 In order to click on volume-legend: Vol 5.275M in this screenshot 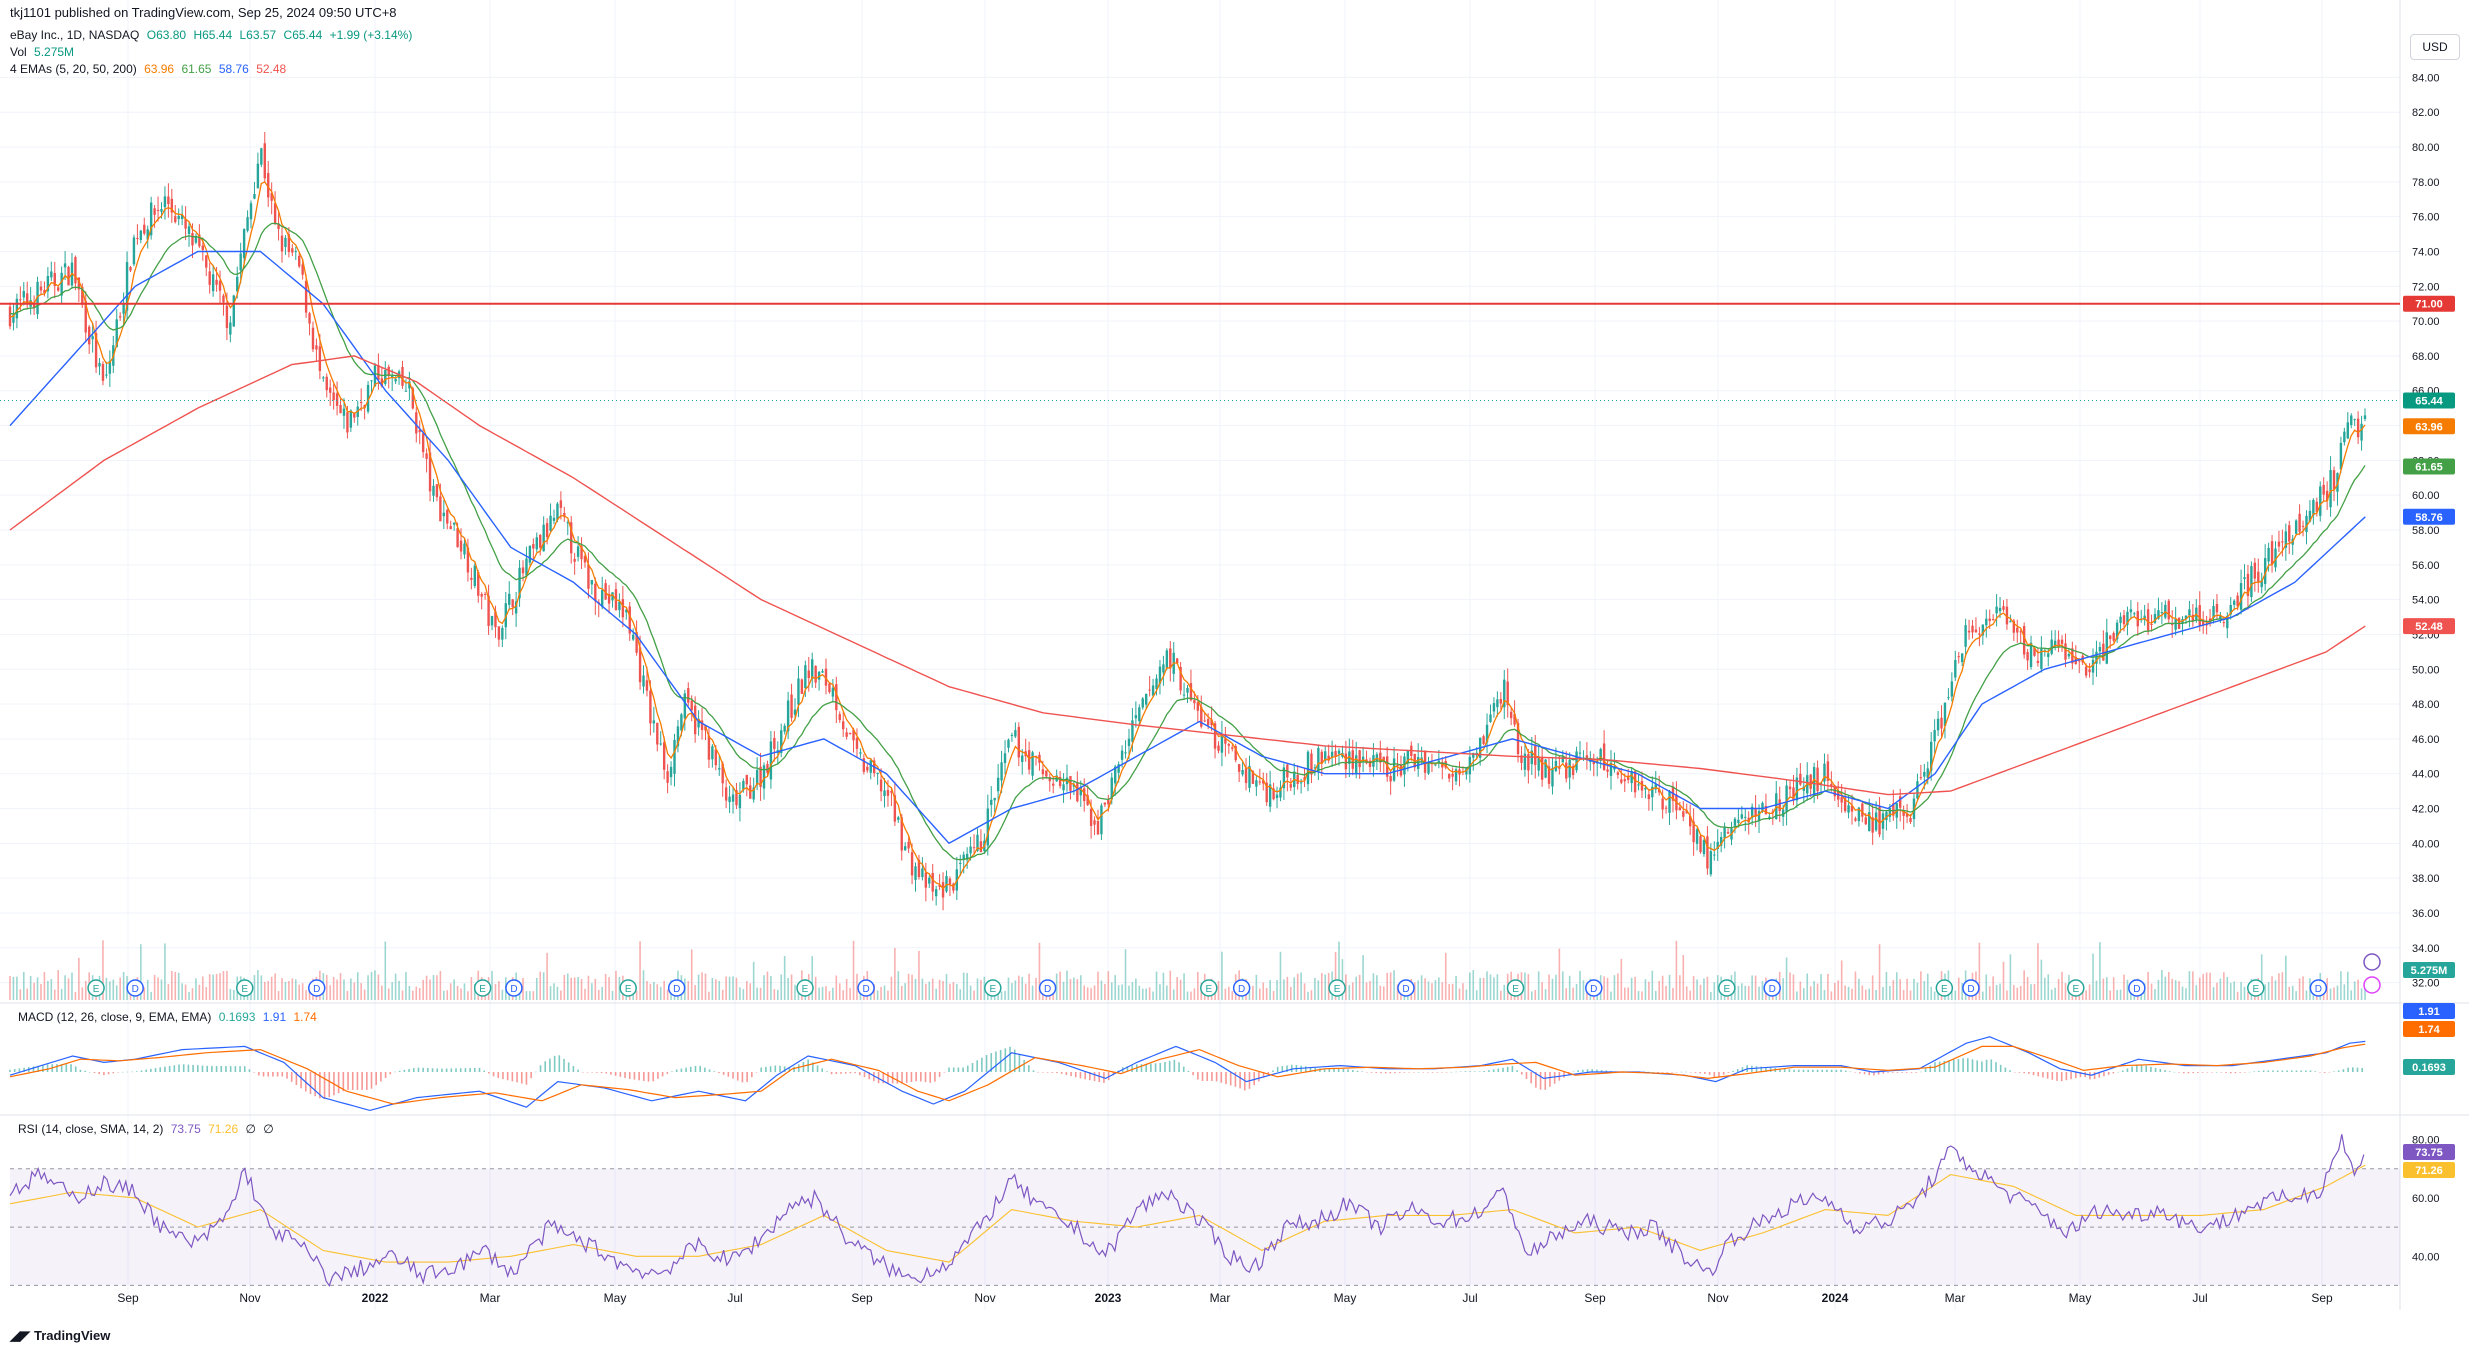, I will do `click(213, 52)`.